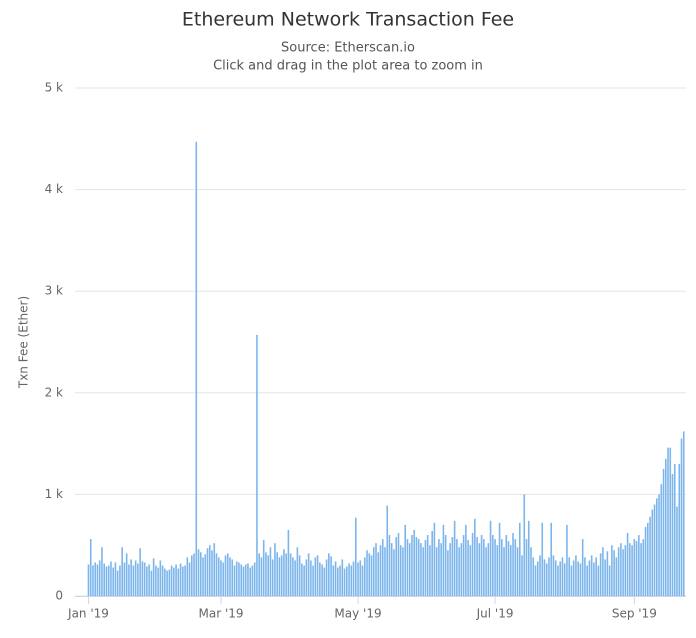 The width and height of the screenshot is (696, 638). I want to click on y-tick-label: 4 k, so click(54, 189).